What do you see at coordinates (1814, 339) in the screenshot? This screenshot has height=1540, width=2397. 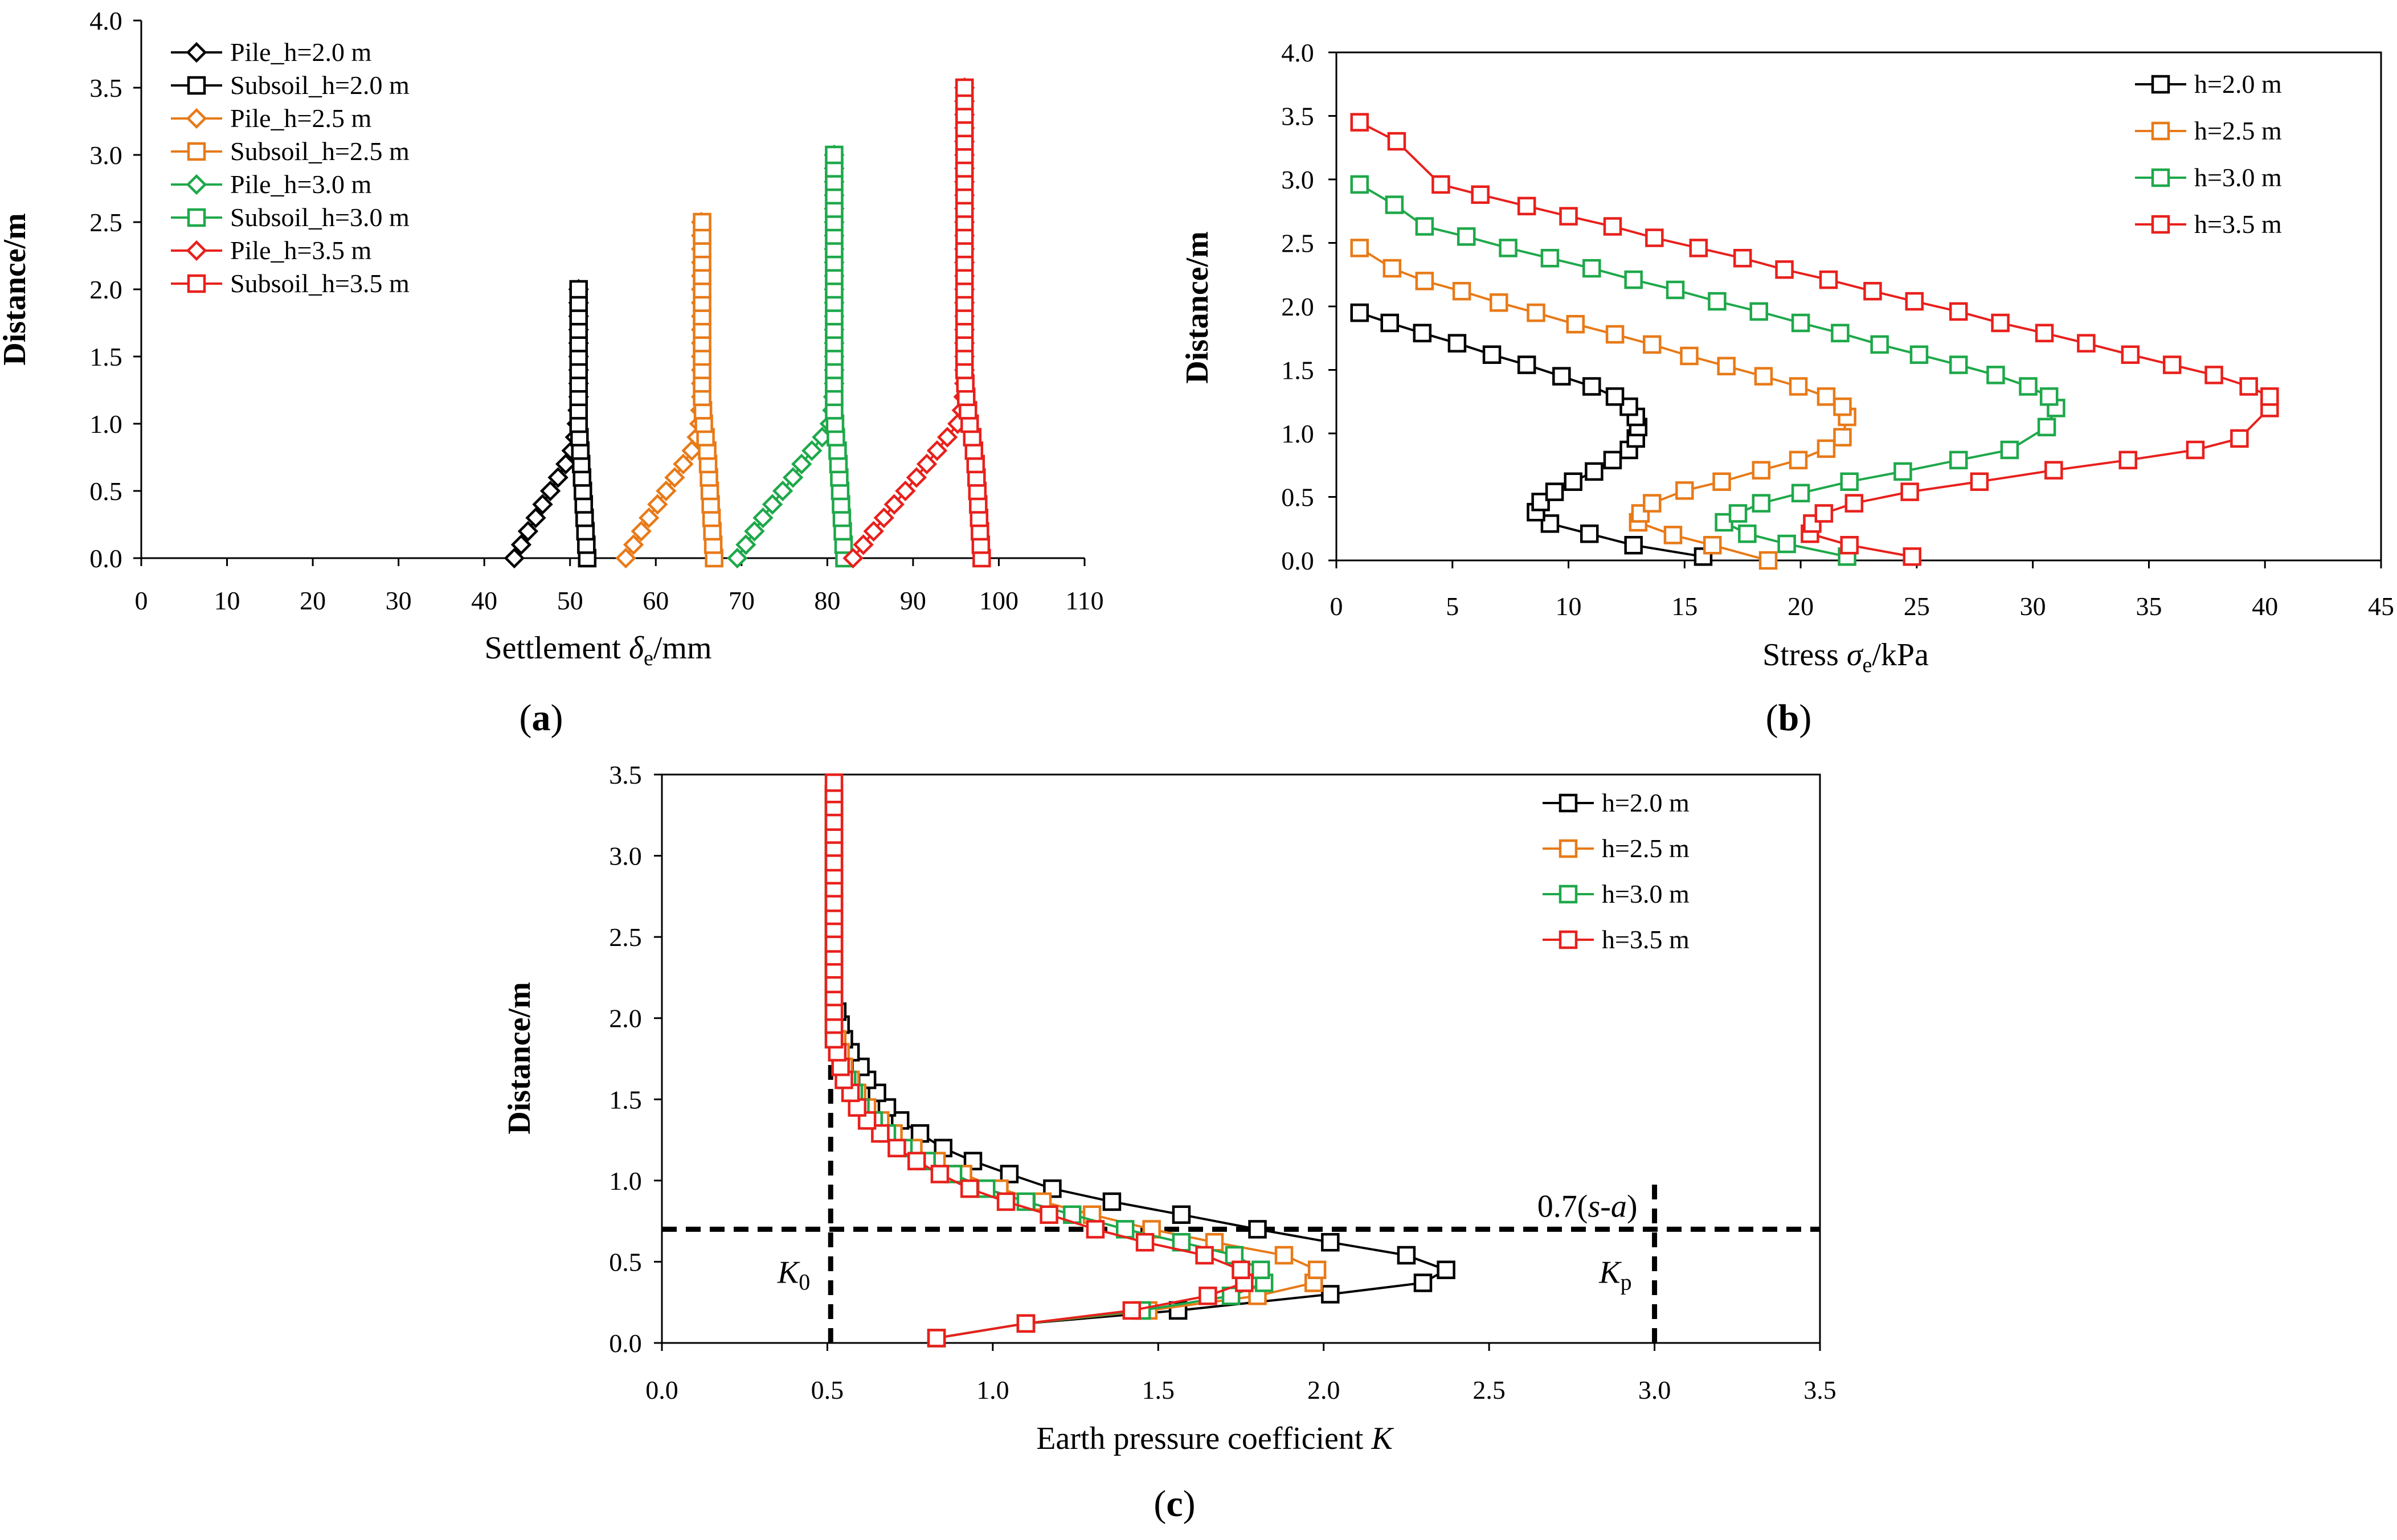 I see `series-h-3-5-m` at bounding box center [1814, 339].